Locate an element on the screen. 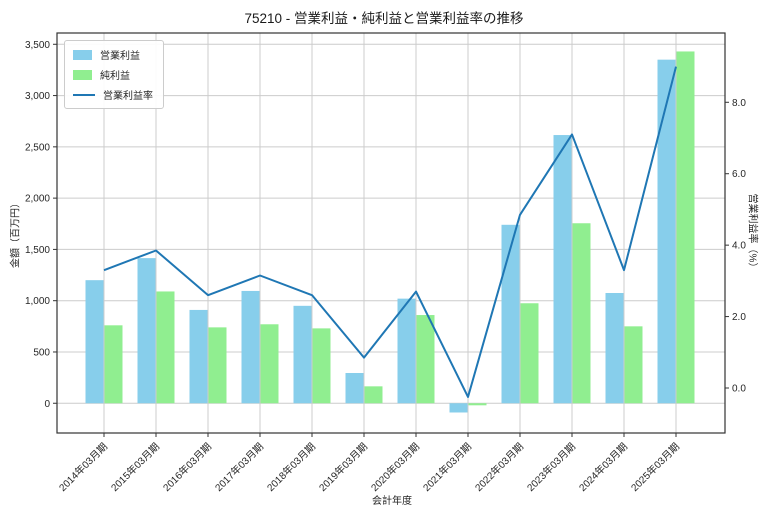 The image size is (768, 512). chart-title: 75210 - 営業利益・純利益と営業利益率の推移 is located at coordinates (384, 18).